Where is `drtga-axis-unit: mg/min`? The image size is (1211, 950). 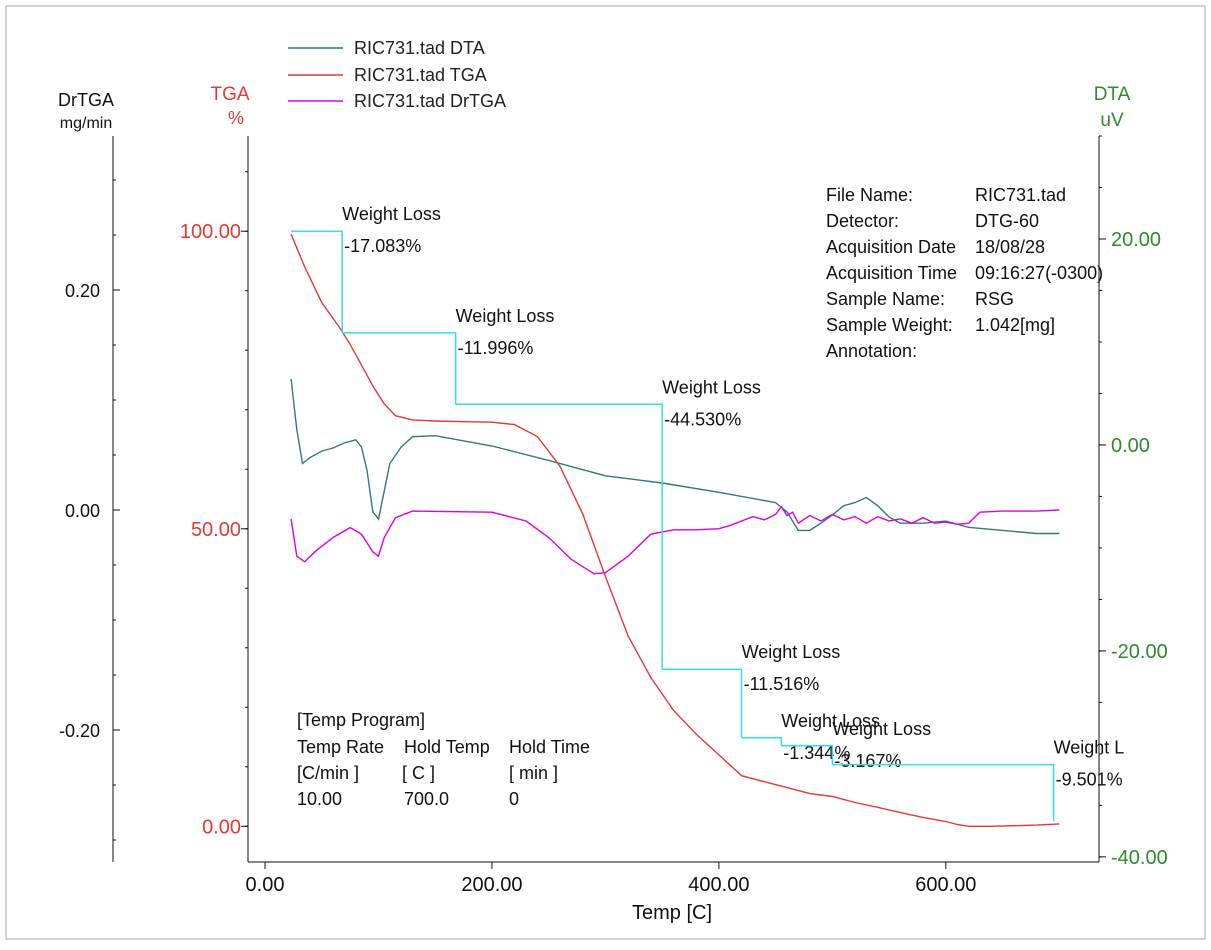 drtga-axis-unit: mg/min is located at coordinates (86, 123).